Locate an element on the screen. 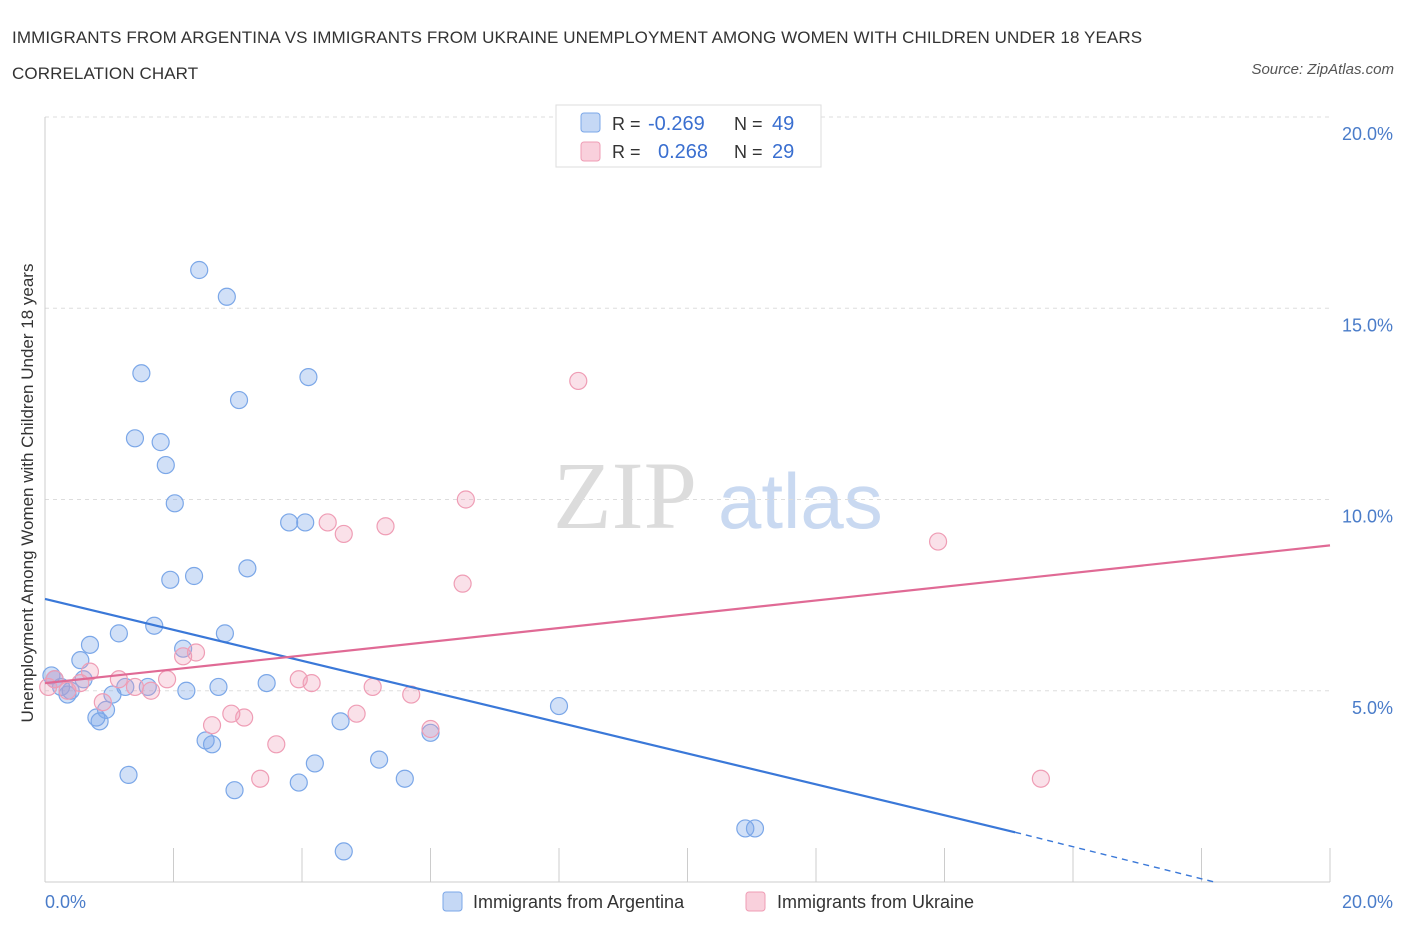 The image size is (1406, 930). series-legend-swatch-ukraine is located at coordinates (755, 901).